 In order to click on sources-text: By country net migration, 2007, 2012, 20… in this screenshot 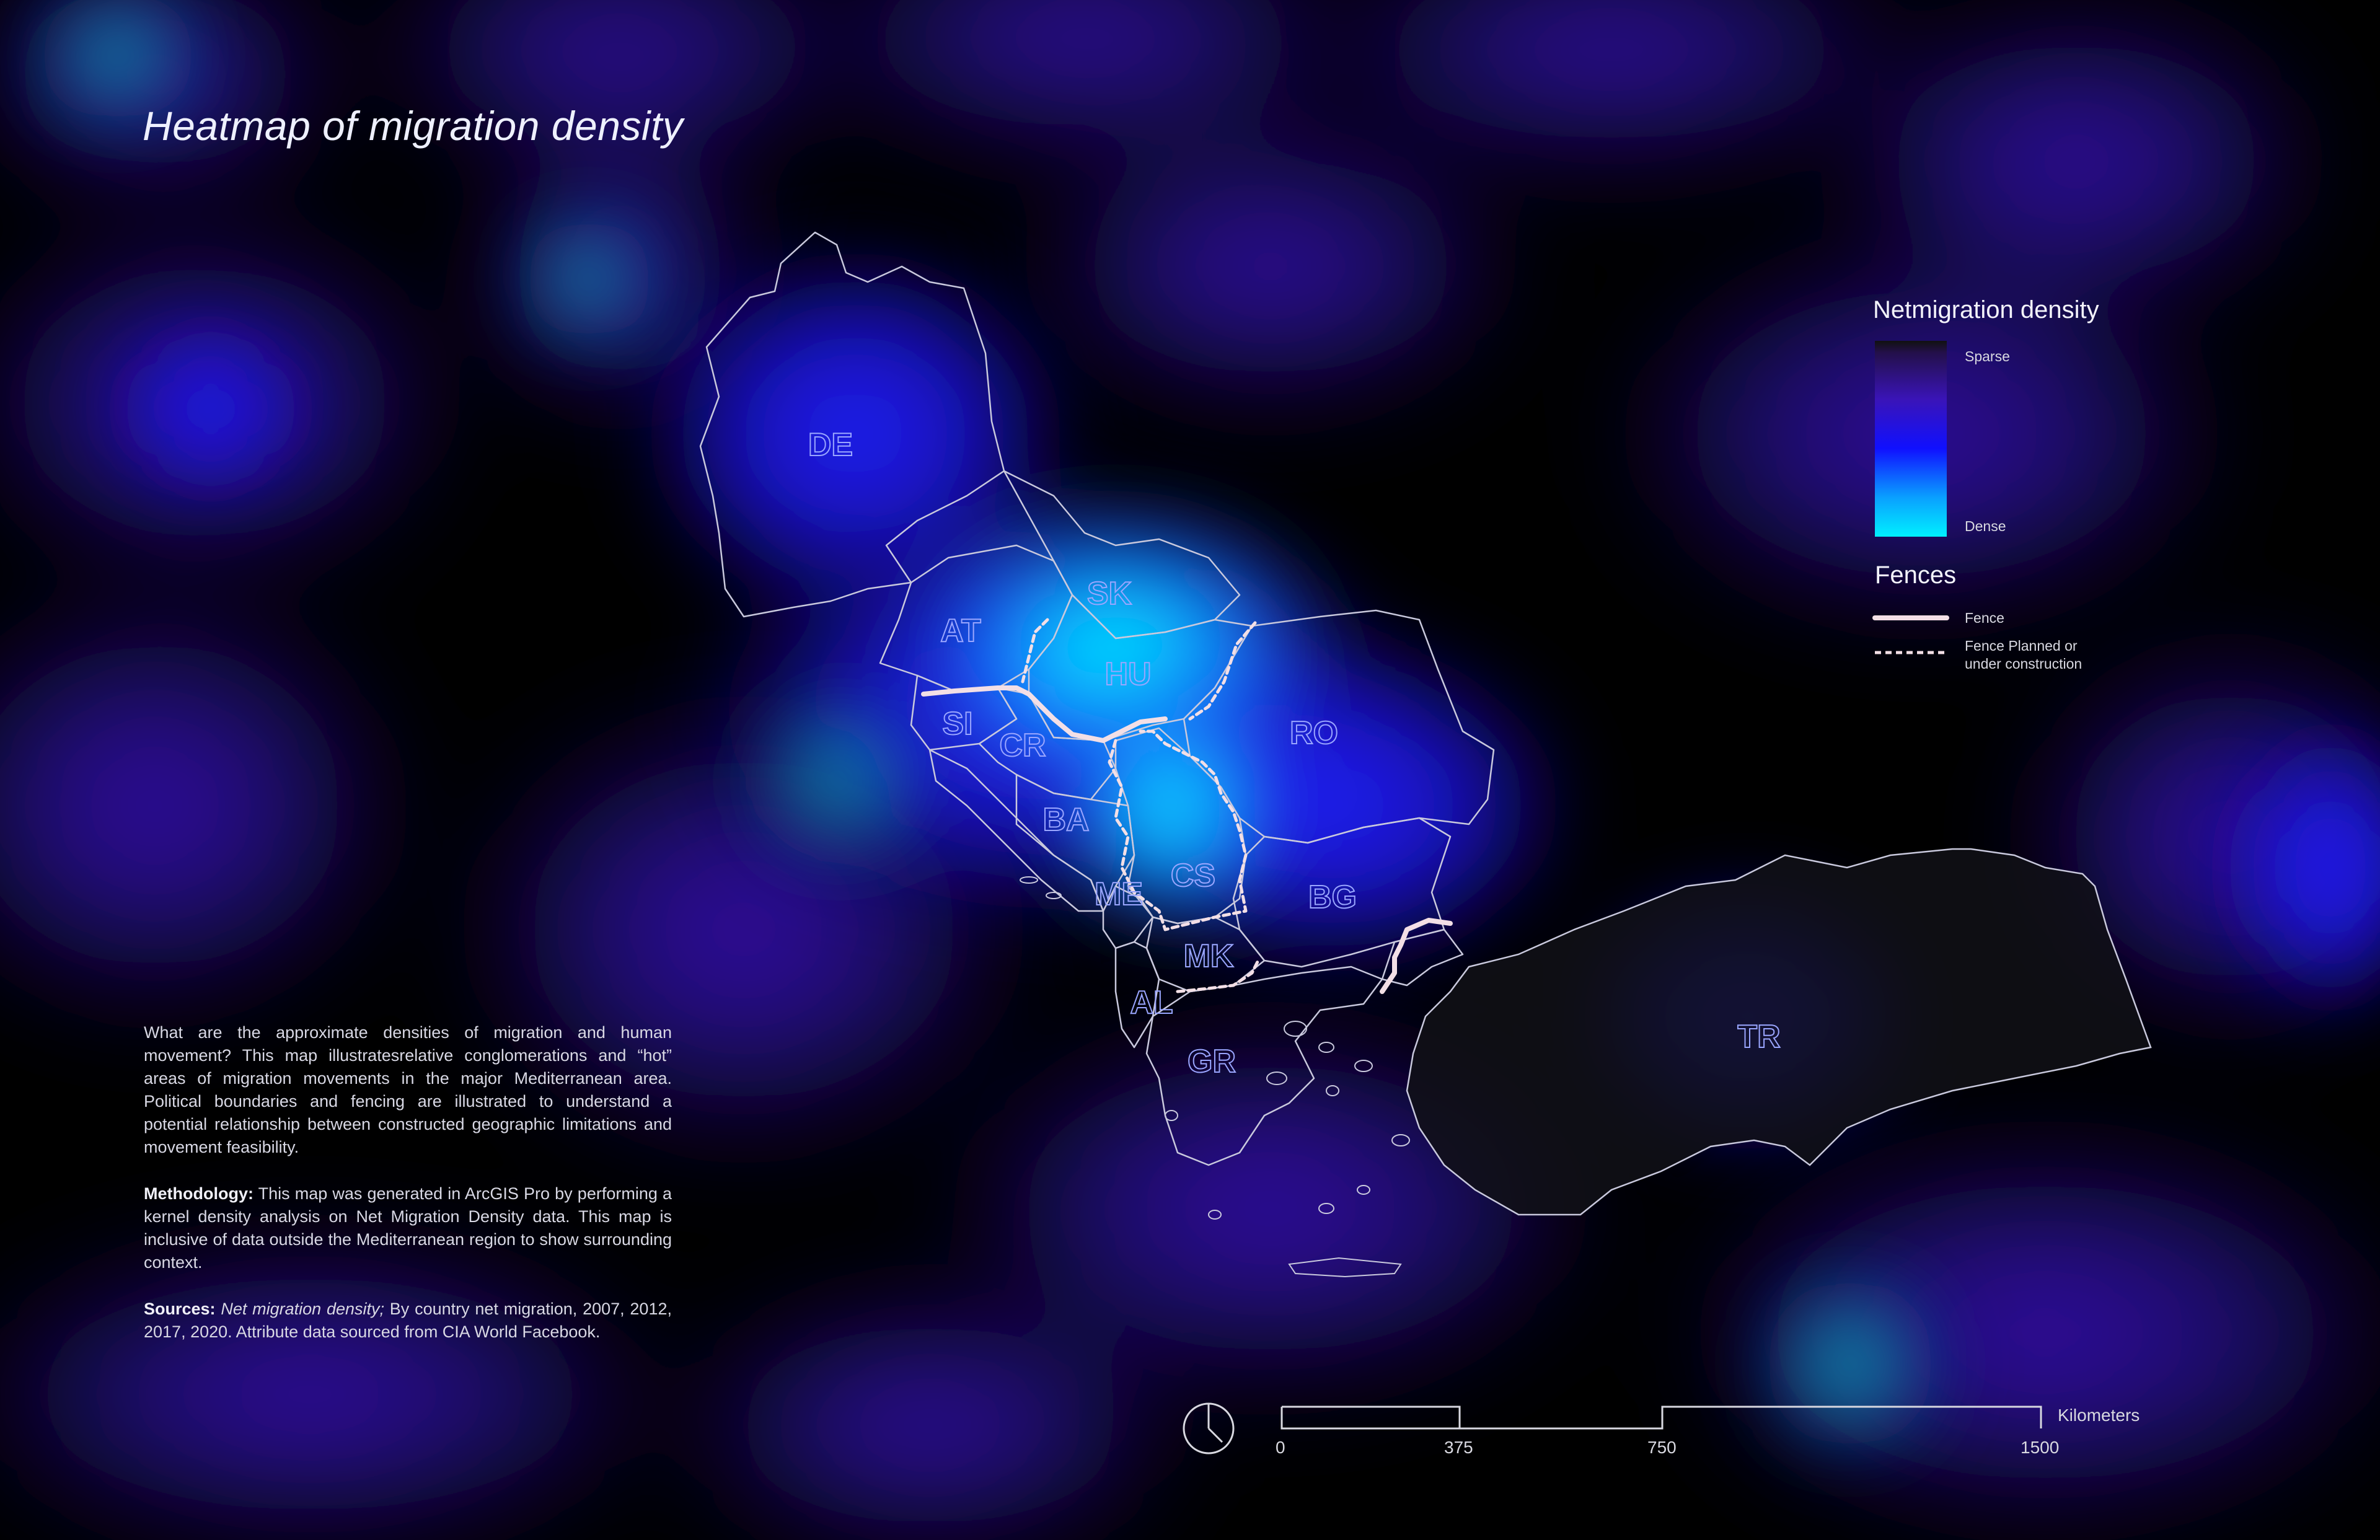, I will do `click(408, 1320)`.